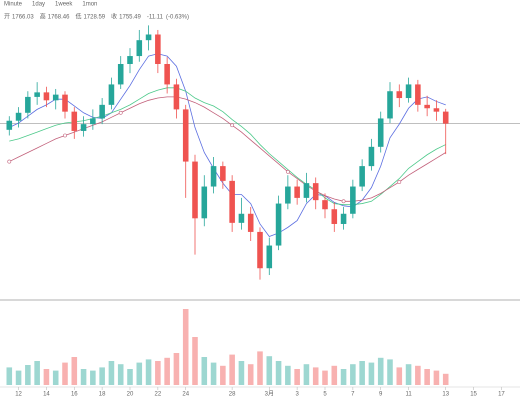 The image size is (520, 400). I want to click on x-tick-label: 12, so click(18, 395).